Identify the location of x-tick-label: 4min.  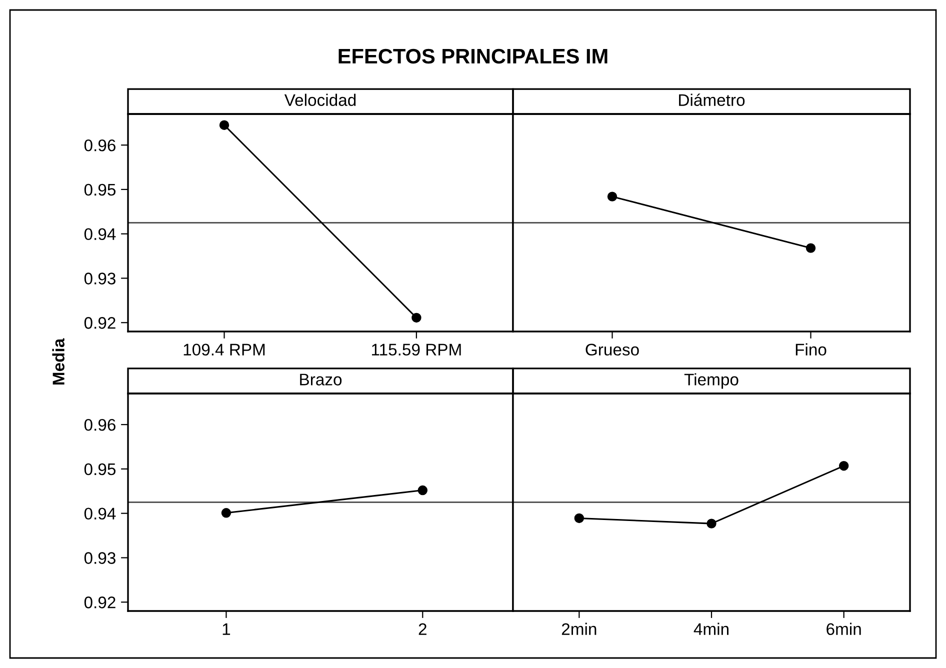
(711, 628).